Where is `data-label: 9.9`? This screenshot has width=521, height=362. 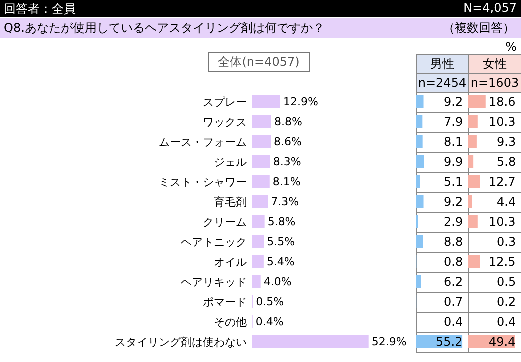 data-label: 9.9 is located at coordinates (454, 162).